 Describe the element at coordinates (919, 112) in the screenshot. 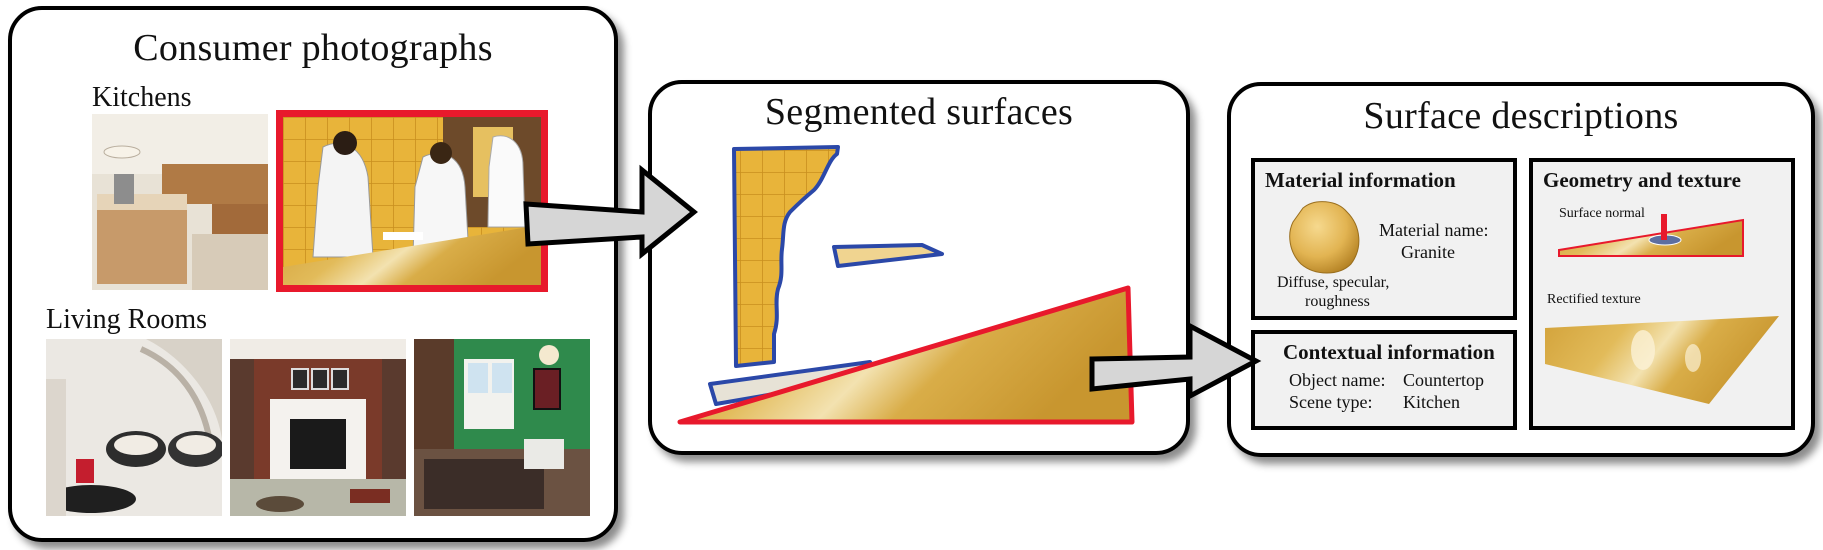

I see `segmented-surfaces-title: Segmented surfaces` at that location.